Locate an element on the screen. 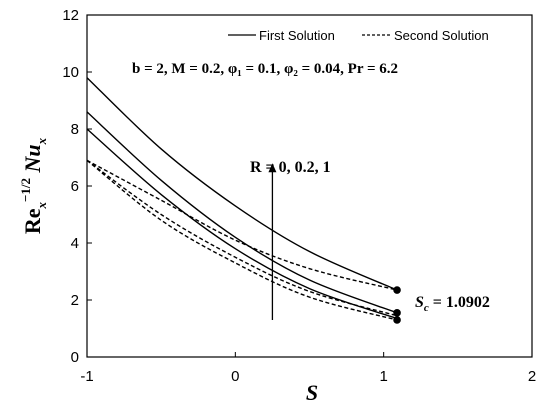 The height and width of the screenshot is (408, 550). critical-label: Sc = 1.0902 is located at coordinates (452, 304).